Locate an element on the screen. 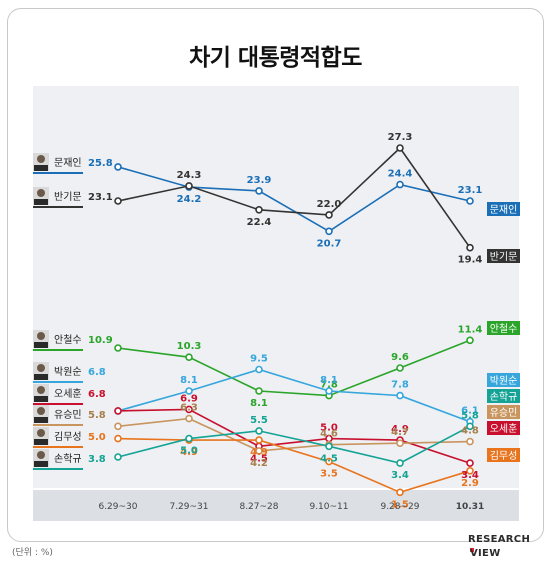 The height and width of the screenshot is (564, 551). brand-line1: RESEARCH is located at coordinates (499, 539).